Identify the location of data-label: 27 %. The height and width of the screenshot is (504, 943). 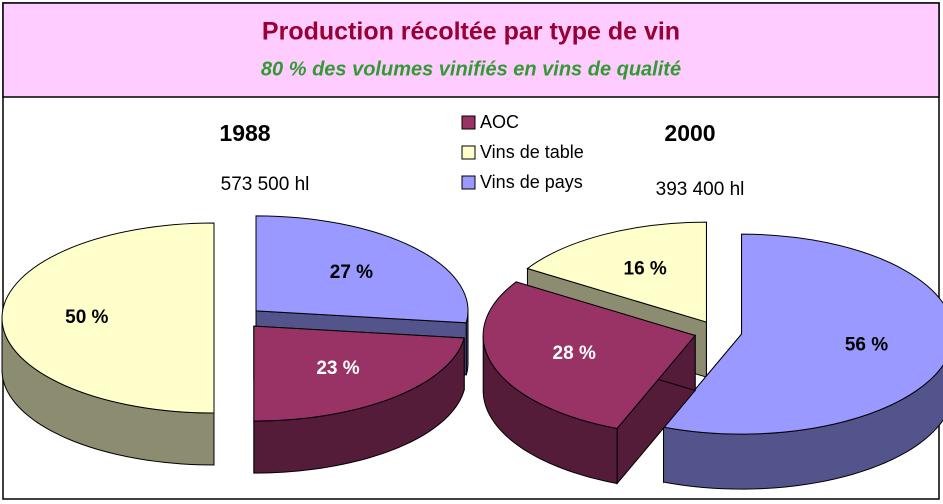
(351, 272).